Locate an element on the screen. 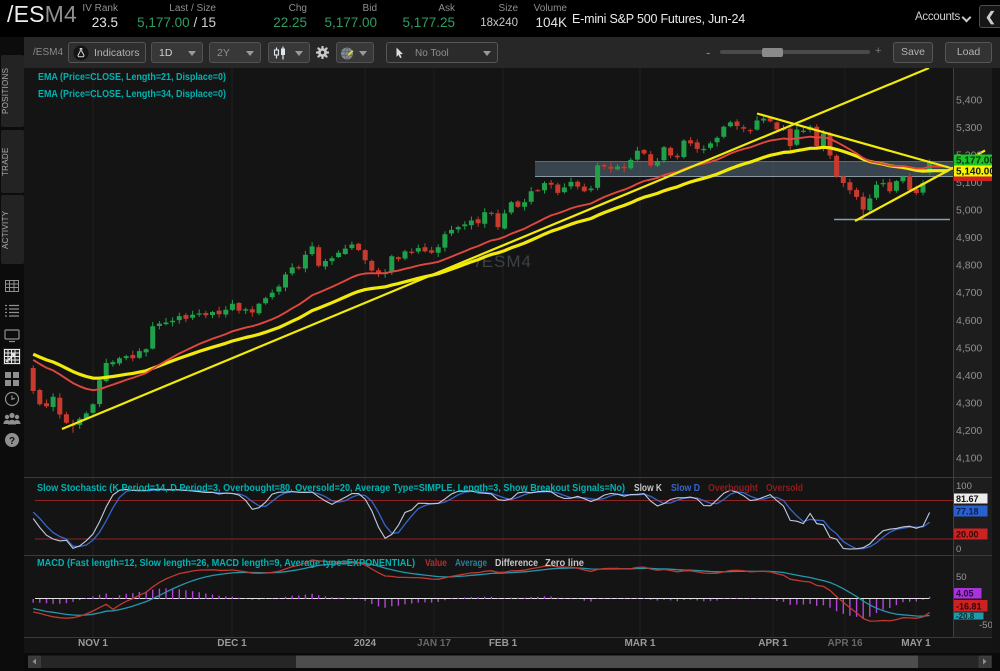 The image size is (1000, 671). svg-text:EMA (Price=CLOSE, Length=34, D: EMA (Price=CLOSE, Length=34, Displace=0) is located at coordinates (132, 94).